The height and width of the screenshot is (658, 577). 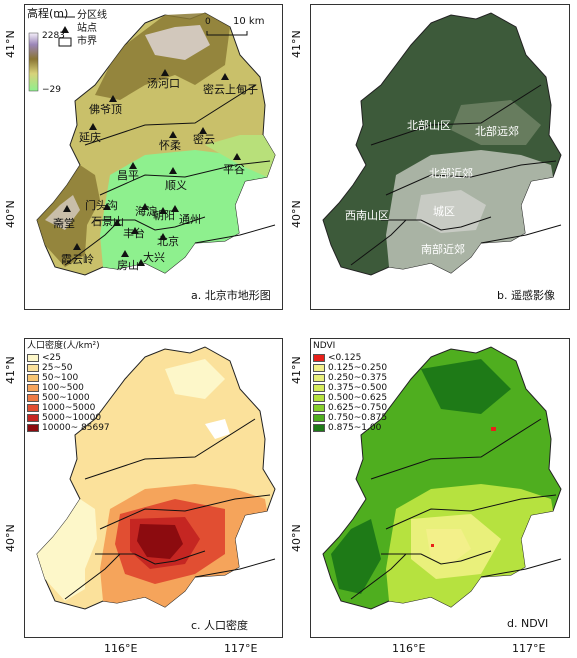 What do you see at coordinates (170, 145) in the screenshot?
I see `label-huairou: 怀柔` at bounding box center [170, 145].